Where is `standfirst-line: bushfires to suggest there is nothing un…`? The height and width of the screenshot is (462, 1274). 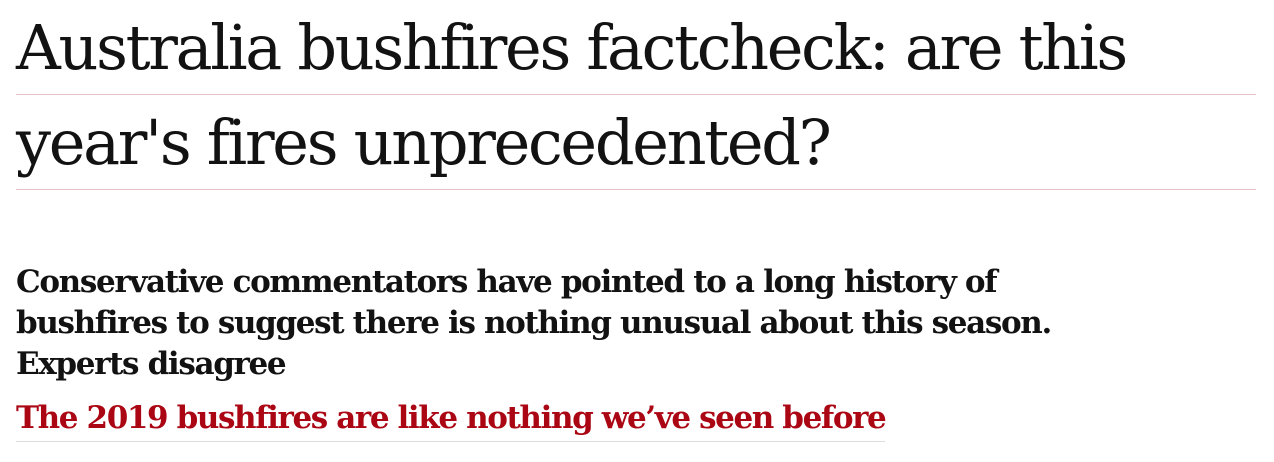
standfirst-line: bushfires to suggest there is nothing un… is located at coordinates (534, 323).